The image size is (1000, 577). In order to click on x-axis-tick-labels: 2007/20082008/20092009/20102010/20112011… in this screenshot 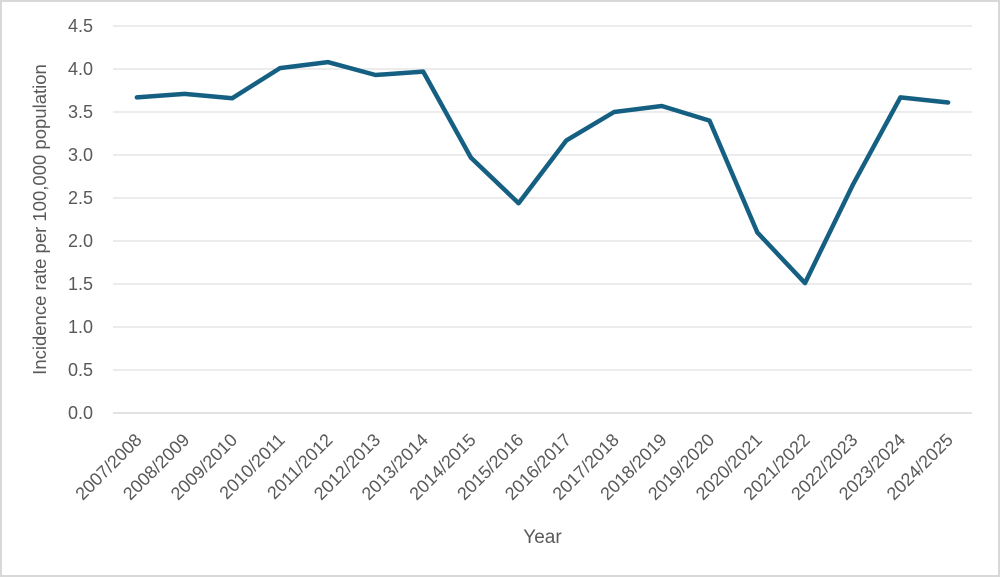, I will do `click(514, 467)`.